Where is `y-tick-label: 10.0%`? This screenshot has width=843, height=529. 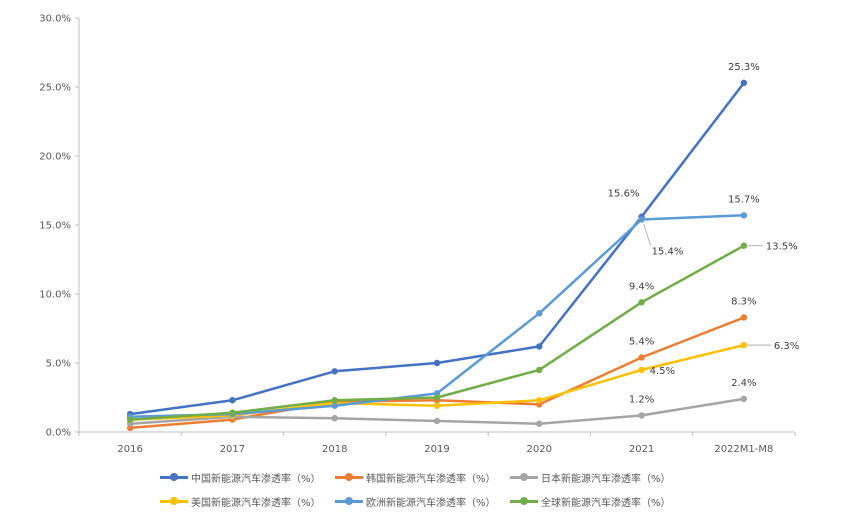 y-tick-label: 10.0% is located at coordinates (55, 295).